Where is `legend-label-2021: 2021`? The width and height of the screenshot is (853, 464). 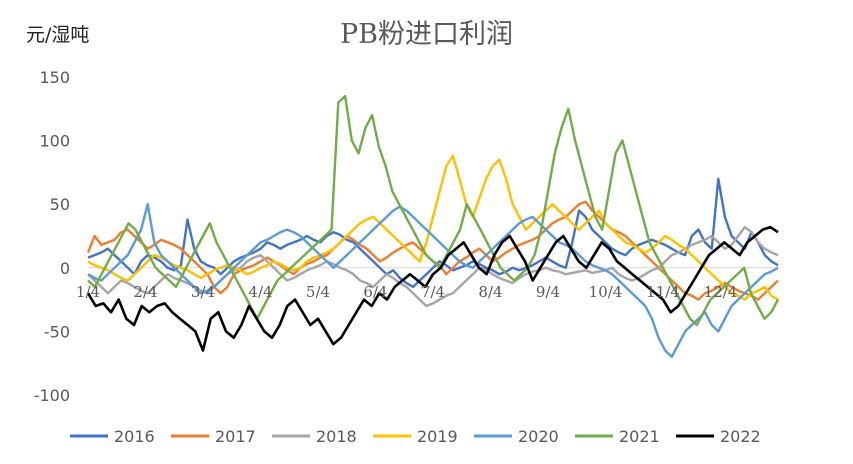
legend-label-2021: 2021 is located at coordinates (639, 436).